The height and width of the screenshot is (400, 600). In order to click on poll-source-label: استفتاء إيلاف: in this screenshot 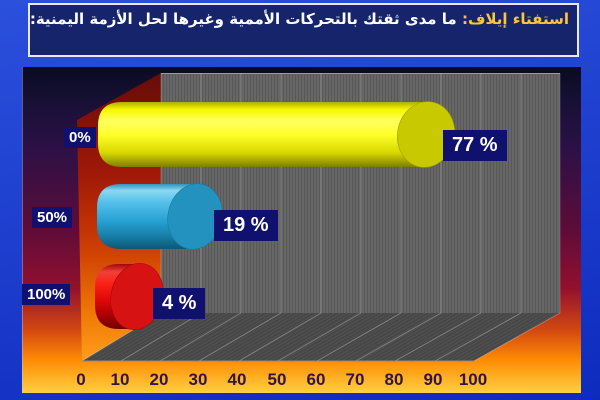, I will do `click(515, 19)`.